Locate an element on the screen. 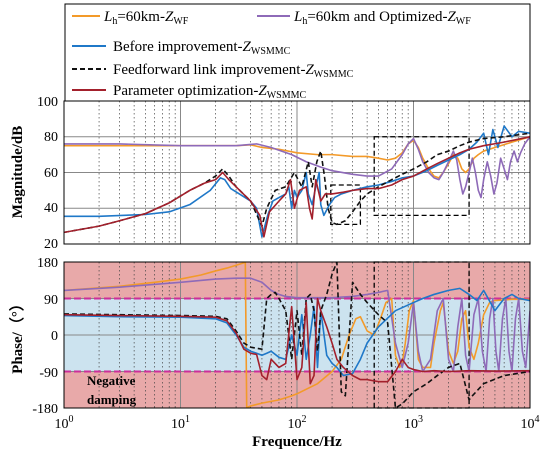 This screenshot has height=451, width=550. mag-ytick-label: 100 is located at coordinates (47, 102).